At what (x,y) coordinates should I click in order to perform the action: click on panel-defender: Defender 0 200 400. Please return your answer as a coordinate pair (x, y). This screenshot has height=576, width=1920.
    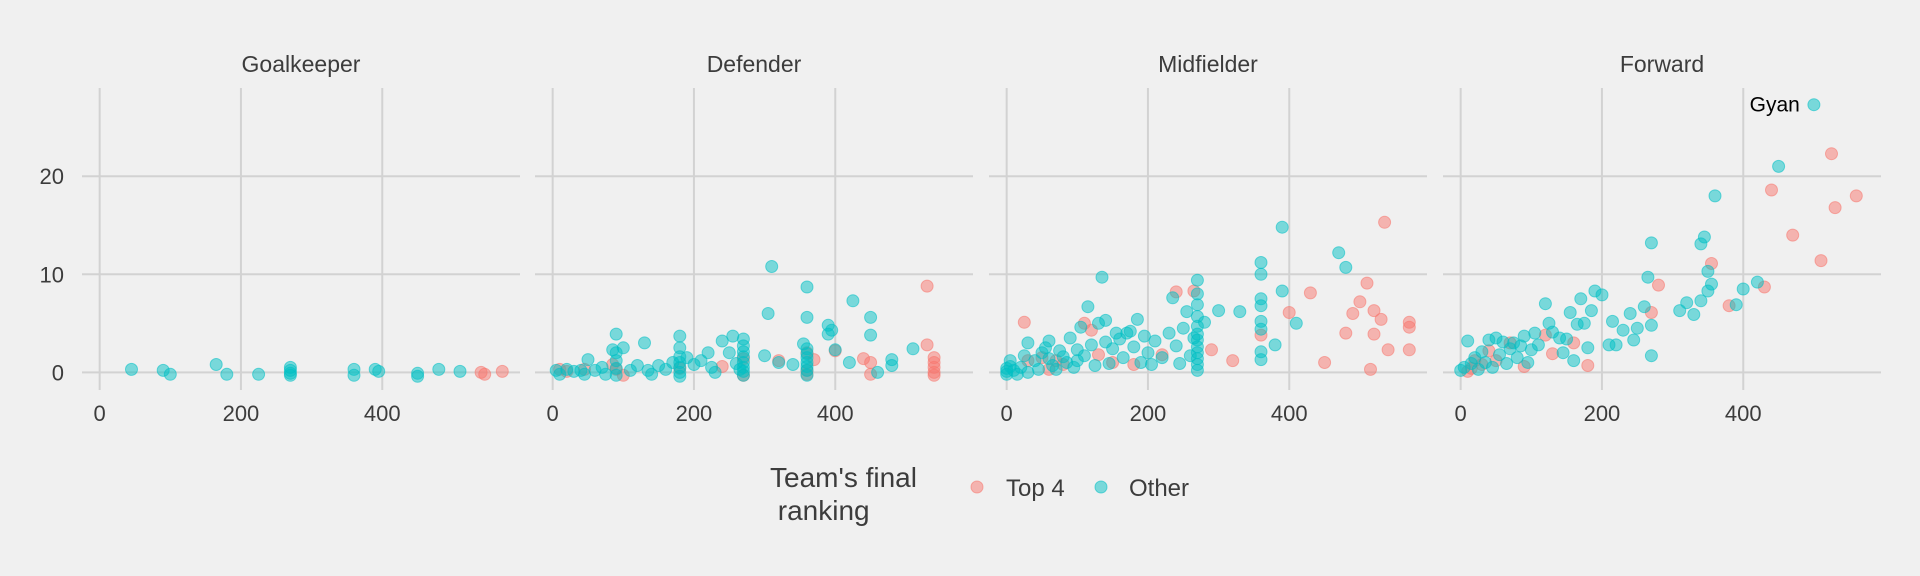
    Looking at the image, I should click on (754, 238).